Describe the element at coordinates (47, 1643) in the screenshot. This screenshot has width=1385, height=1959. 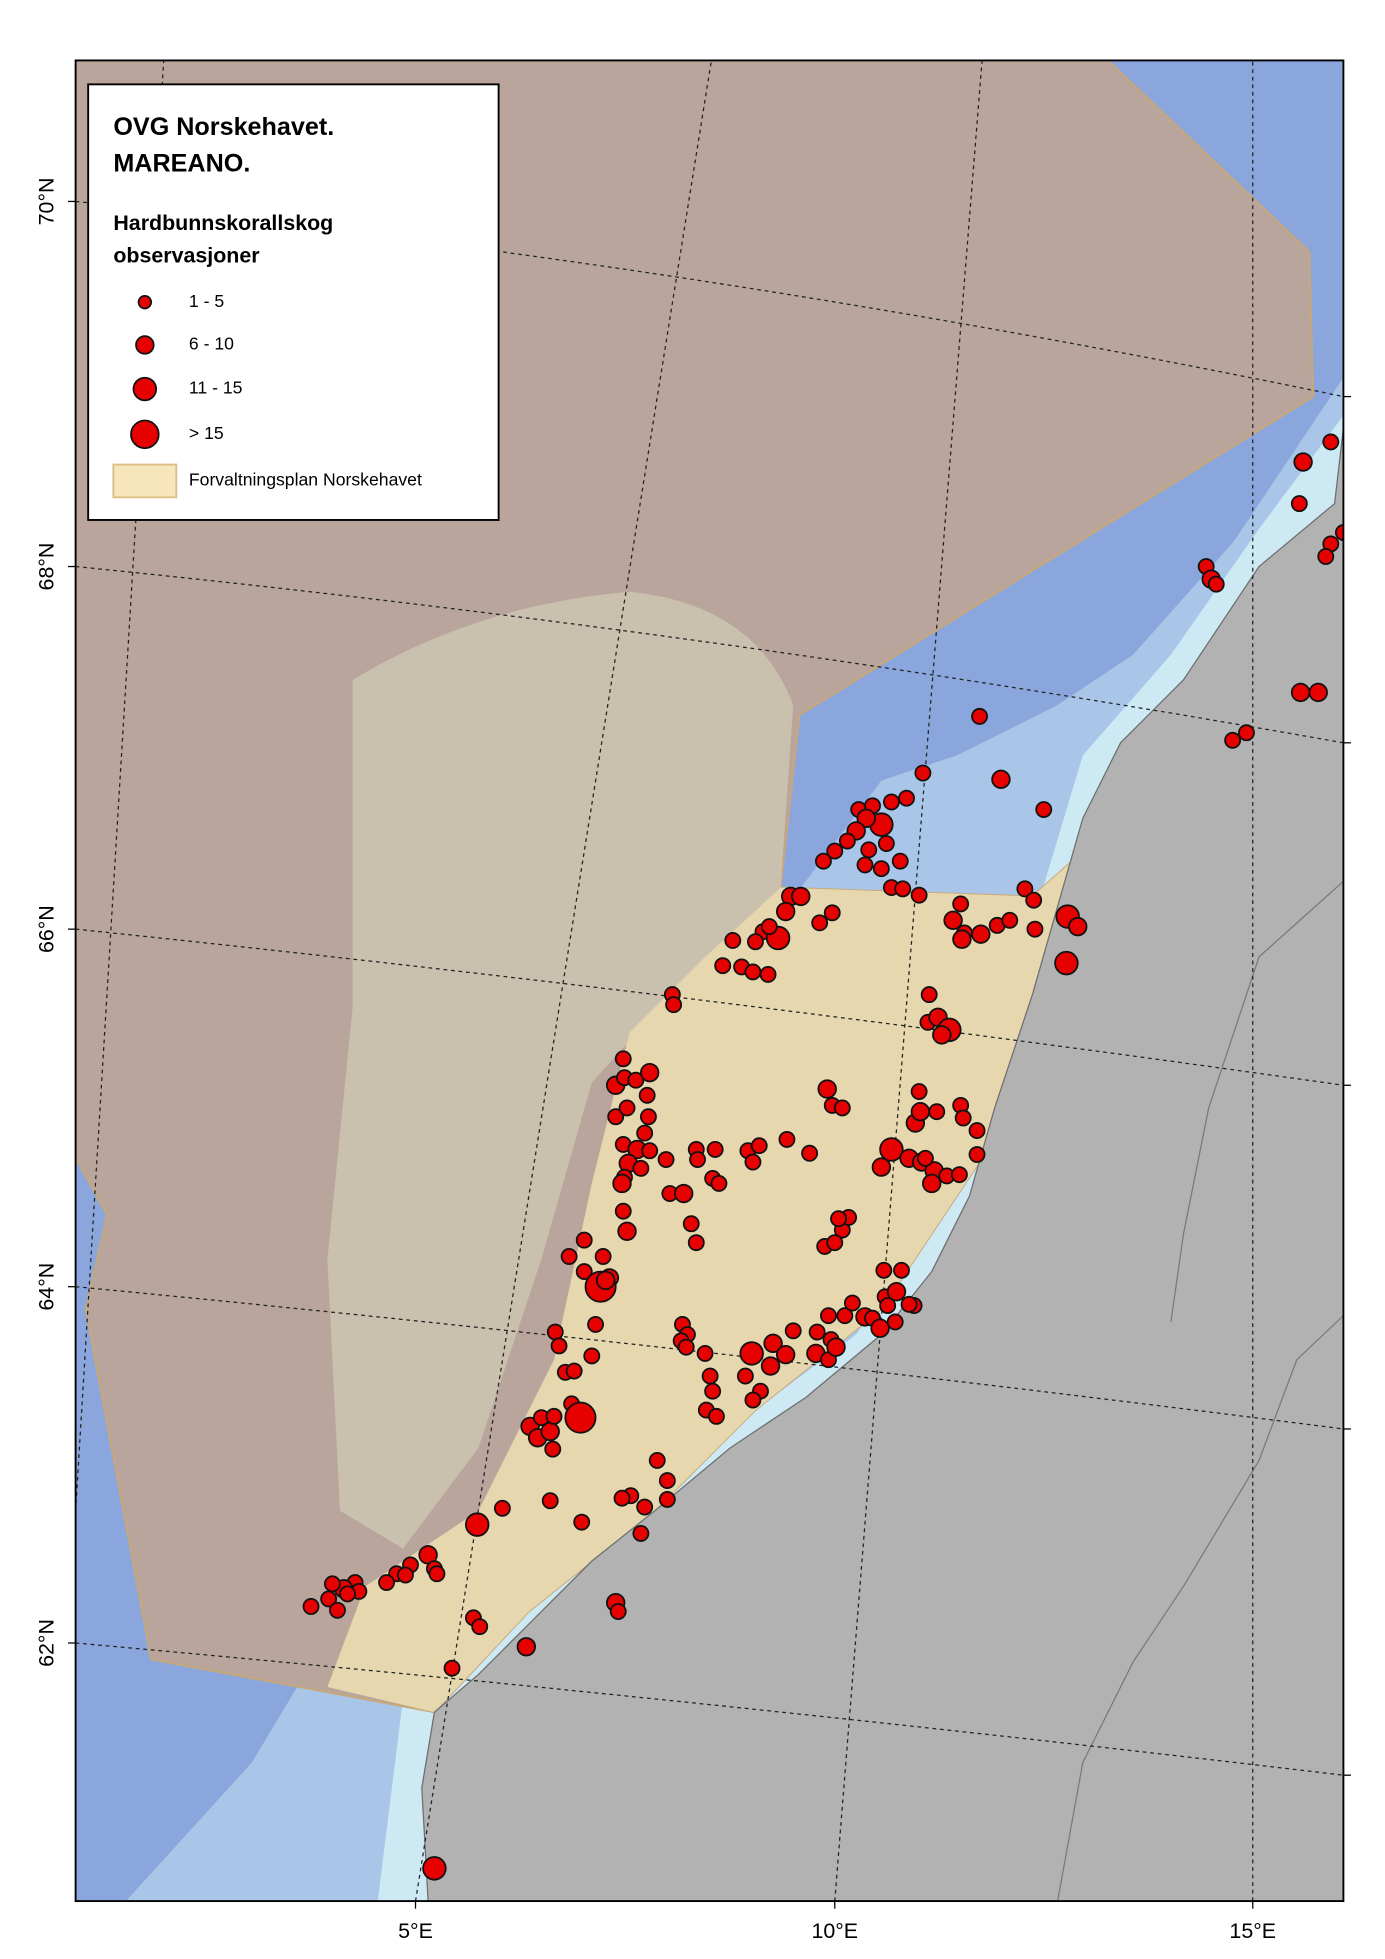
I see `lat-label: 62°N` at that location.